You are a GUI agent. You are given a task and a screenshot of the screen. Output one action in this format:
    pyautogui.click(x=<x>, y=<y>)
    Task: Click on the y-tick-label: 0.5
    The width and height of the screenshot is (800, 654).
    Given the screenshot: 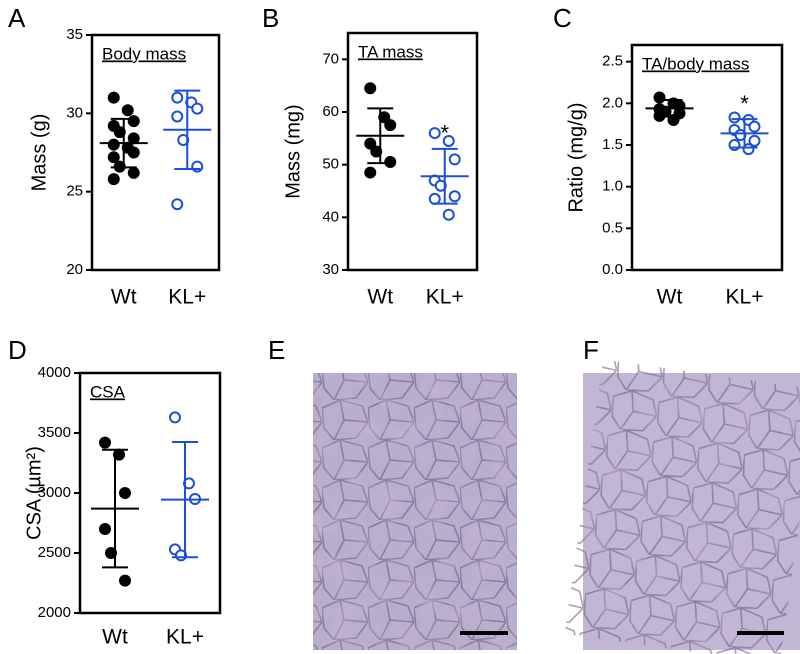 What is the action you would take?
    pyautogui.click(x=612, y=227)
    